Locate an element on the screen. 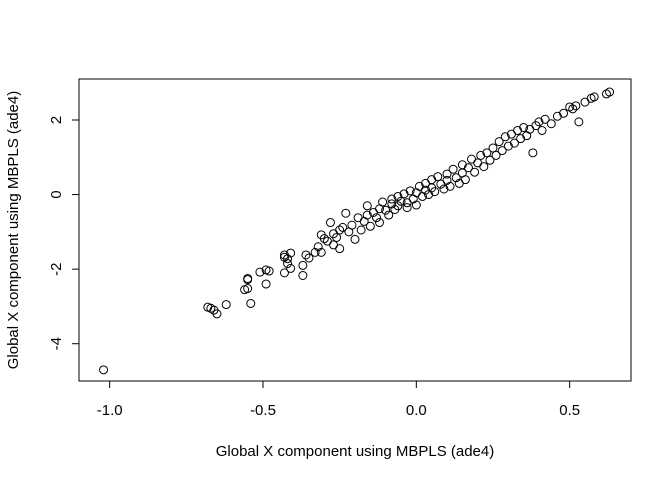  y-axis: -4 -2 0 2 is located at coordinates (64, 233).